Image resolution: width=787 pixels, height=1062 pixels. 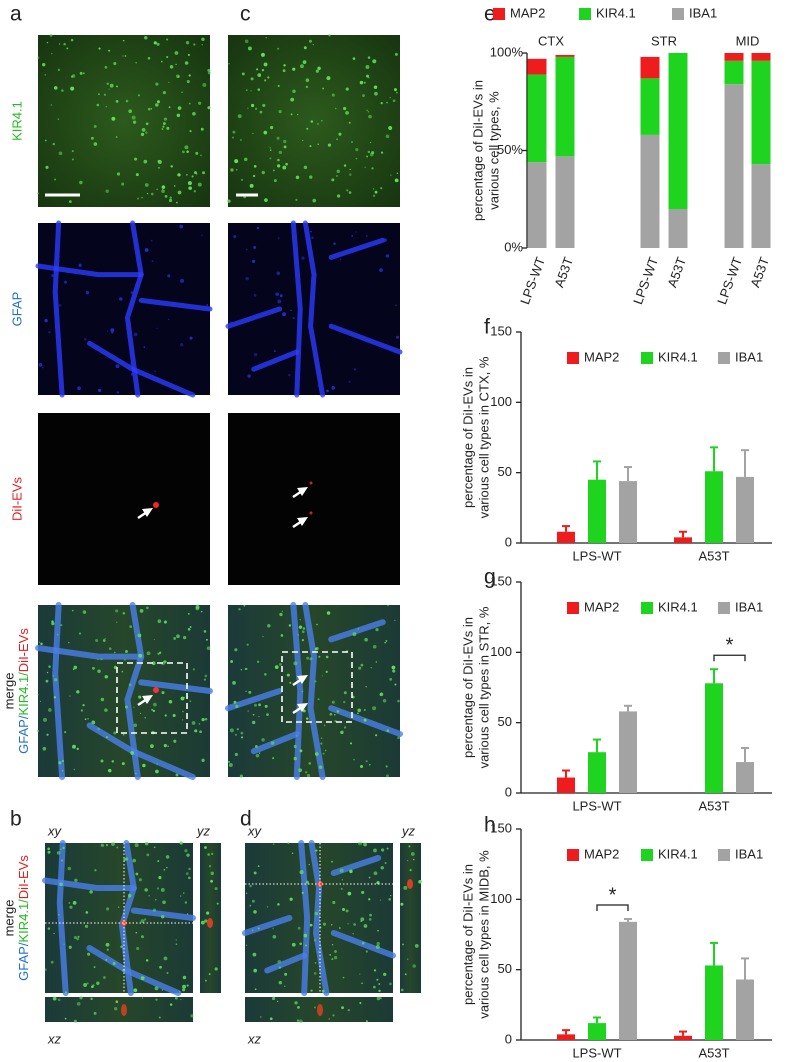 What do you see at coordinates (678, 131) in the screenshot?
I see `bar-segment` at bounding box center [678, 131].